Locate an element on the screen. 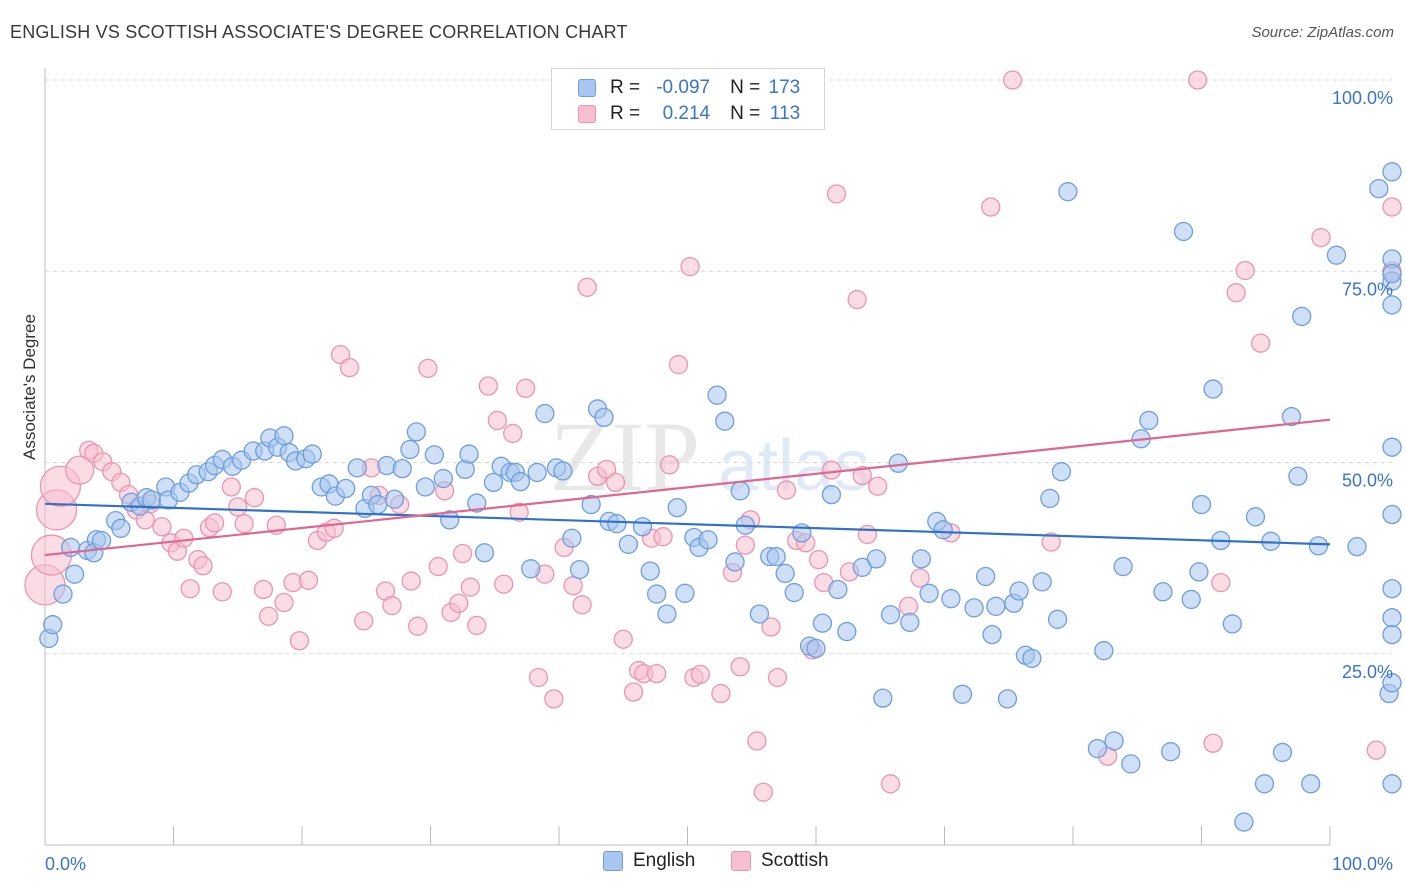 The image size is (1406, 892). scottish-r-value: 0.214 is located at coordinates (686, 113).